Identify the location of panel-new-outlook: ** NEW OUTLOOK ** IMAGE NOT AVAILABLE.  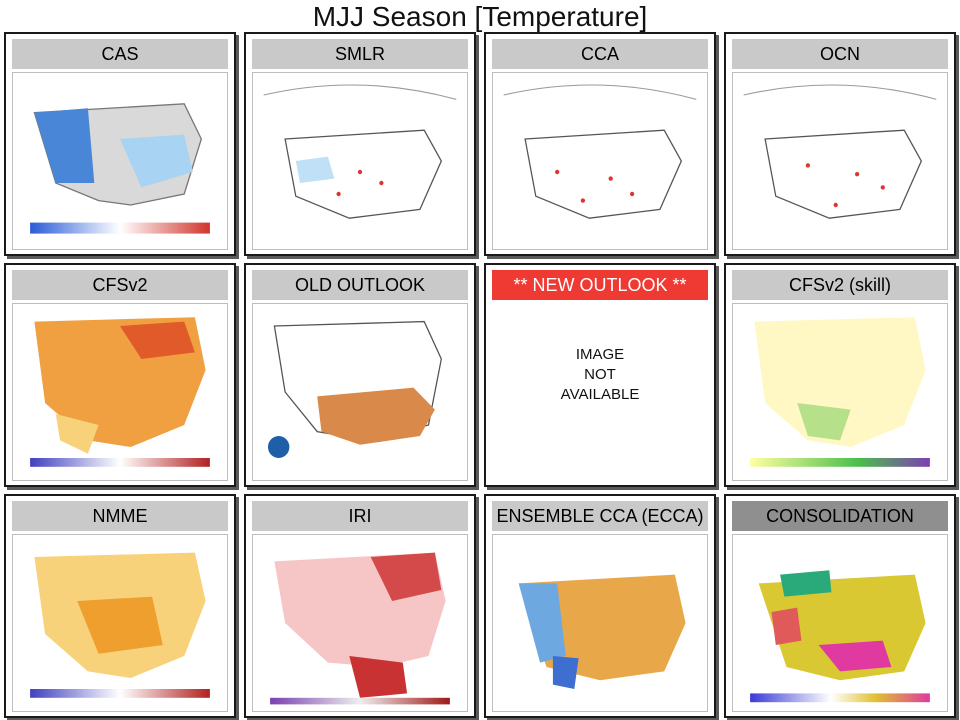
(600, 375).